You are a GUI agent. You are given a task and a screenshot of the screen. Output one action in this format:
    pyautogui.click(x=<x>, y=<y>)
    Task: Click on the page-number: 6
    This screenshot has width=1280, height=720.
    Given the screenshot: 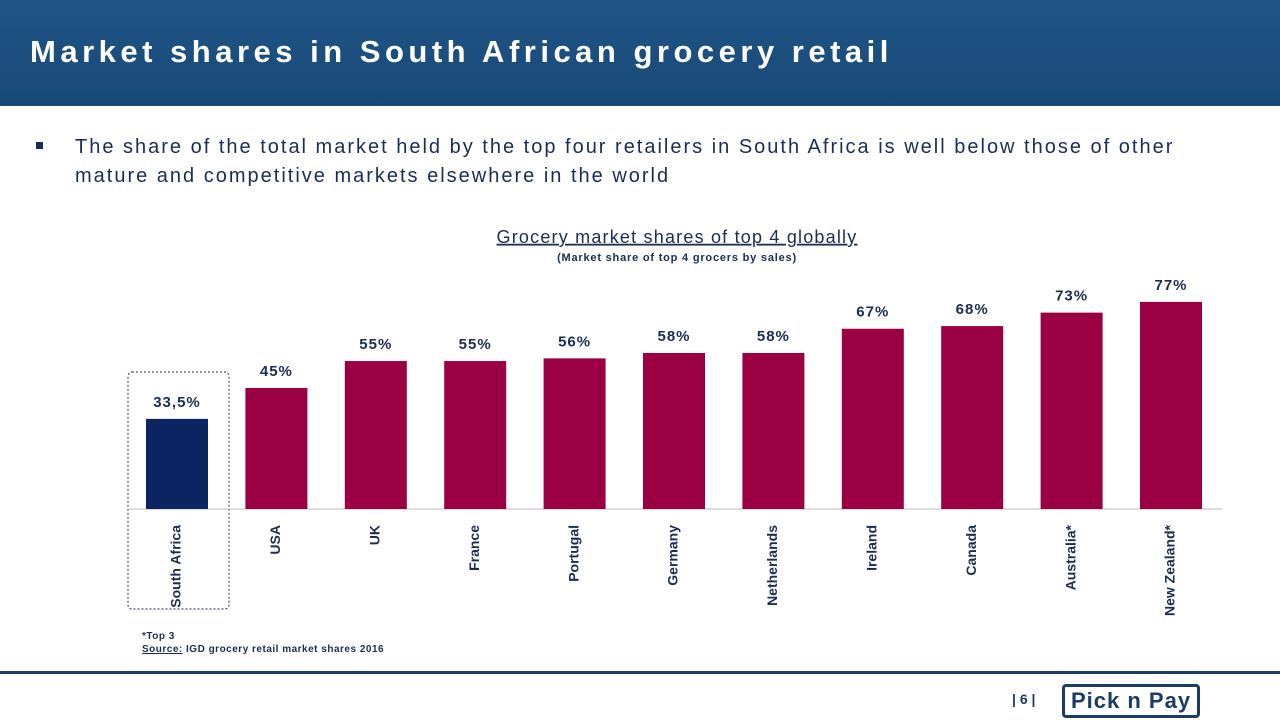 What is the action you would take?
    pyautogui.click(x=1023, y=699)
    